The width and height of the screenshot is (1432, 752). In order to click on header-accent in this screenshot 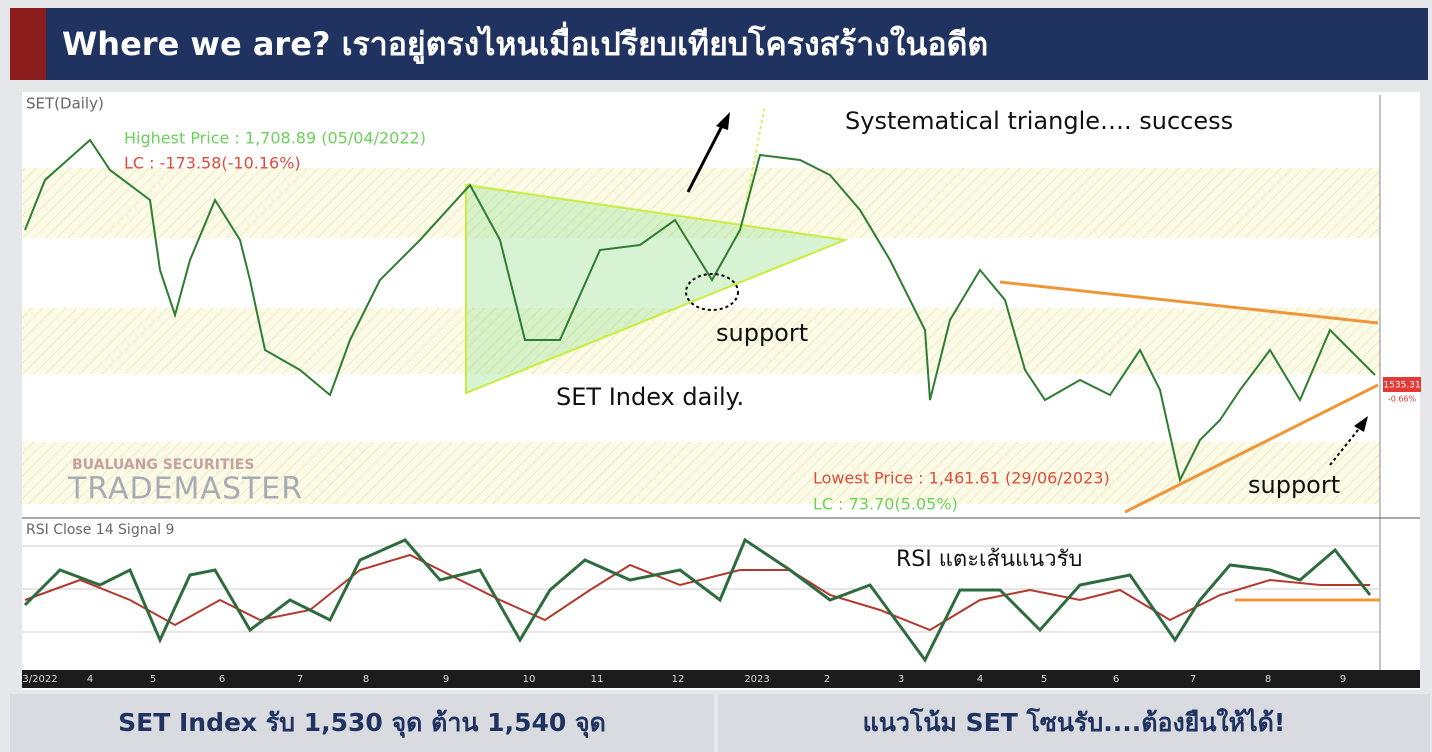, I will do `click(28, 44)`.